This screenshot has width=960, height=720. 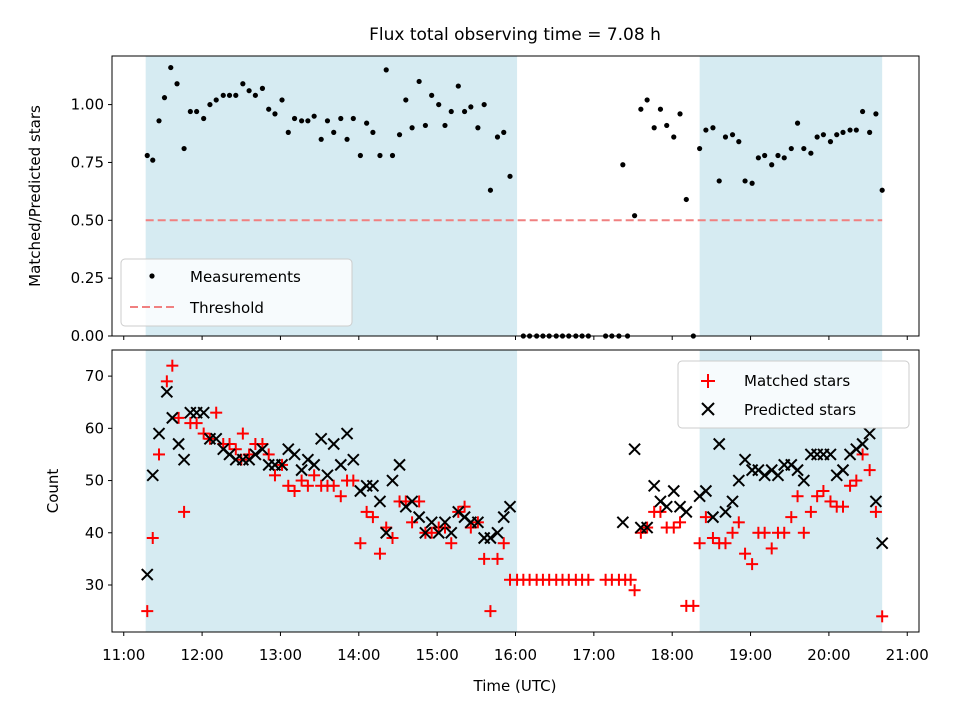 I want to click on x-axis-label: Time (UTC), so click(x=515, y=686).